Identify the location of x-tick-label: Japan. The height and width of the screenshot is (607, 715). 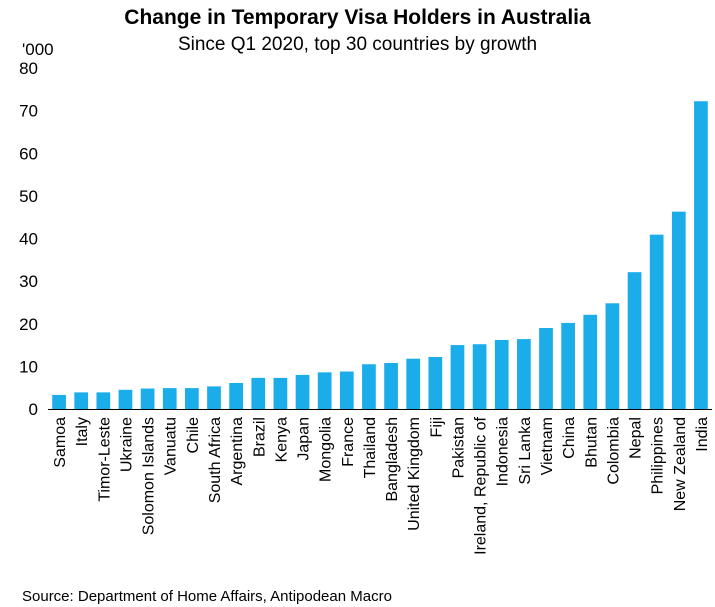
(304, 439).